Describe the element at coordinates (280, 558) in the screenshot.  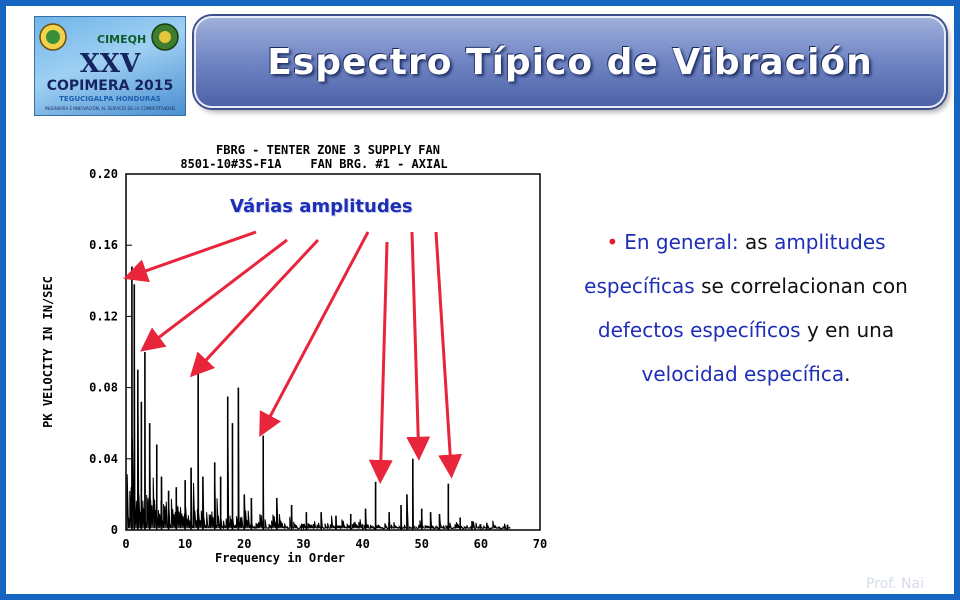
I see `x-axis-label: Frequency in Order` at that location.